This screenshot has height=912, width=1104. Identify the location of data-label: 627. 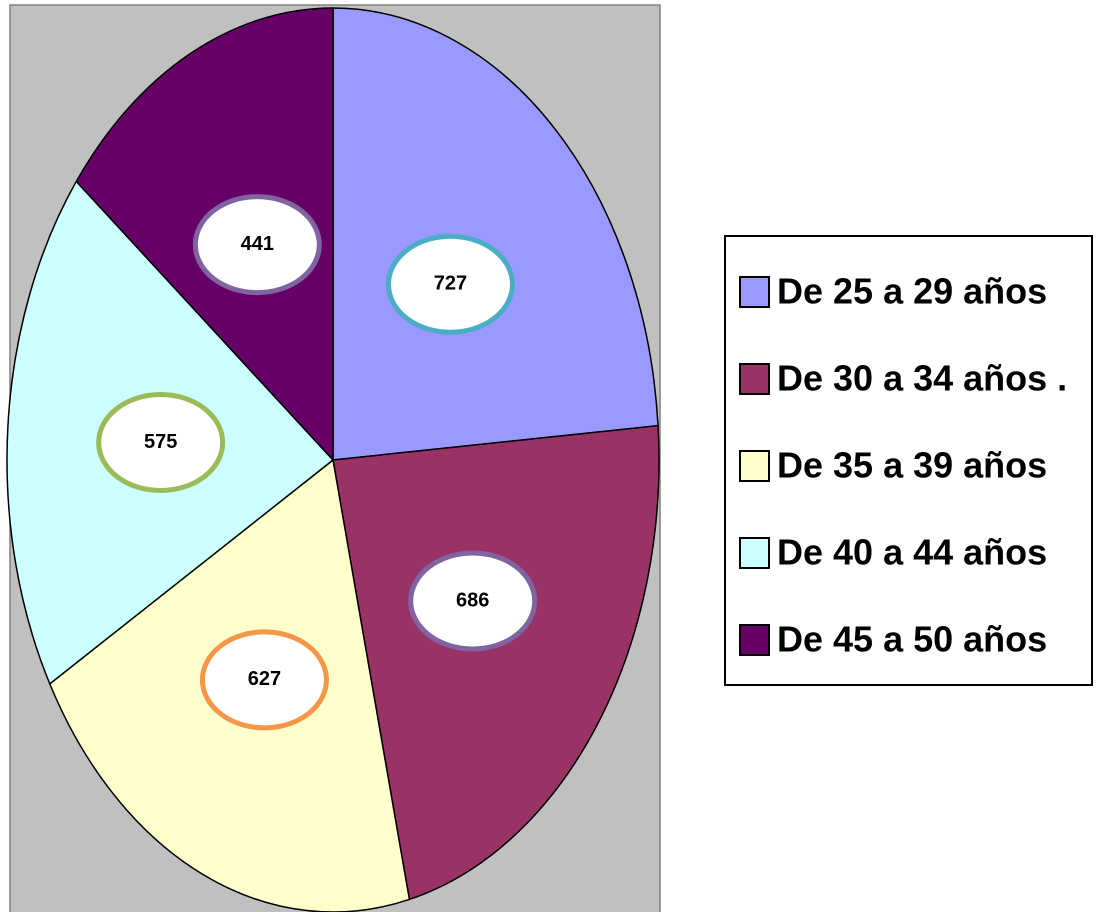
(264, 679).